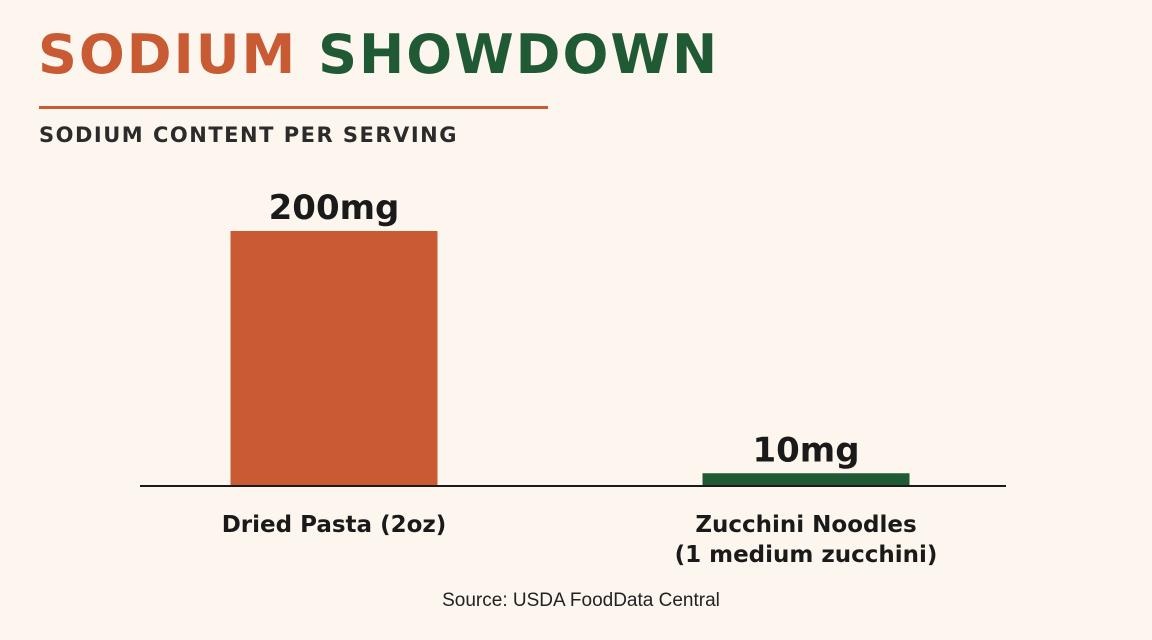 The height and width of the screenshot is (640, 1152). Describe the element at coordinates (519, 54) in the screenshot. I see `title-word-showdown: SHOWDOWN` at that location.